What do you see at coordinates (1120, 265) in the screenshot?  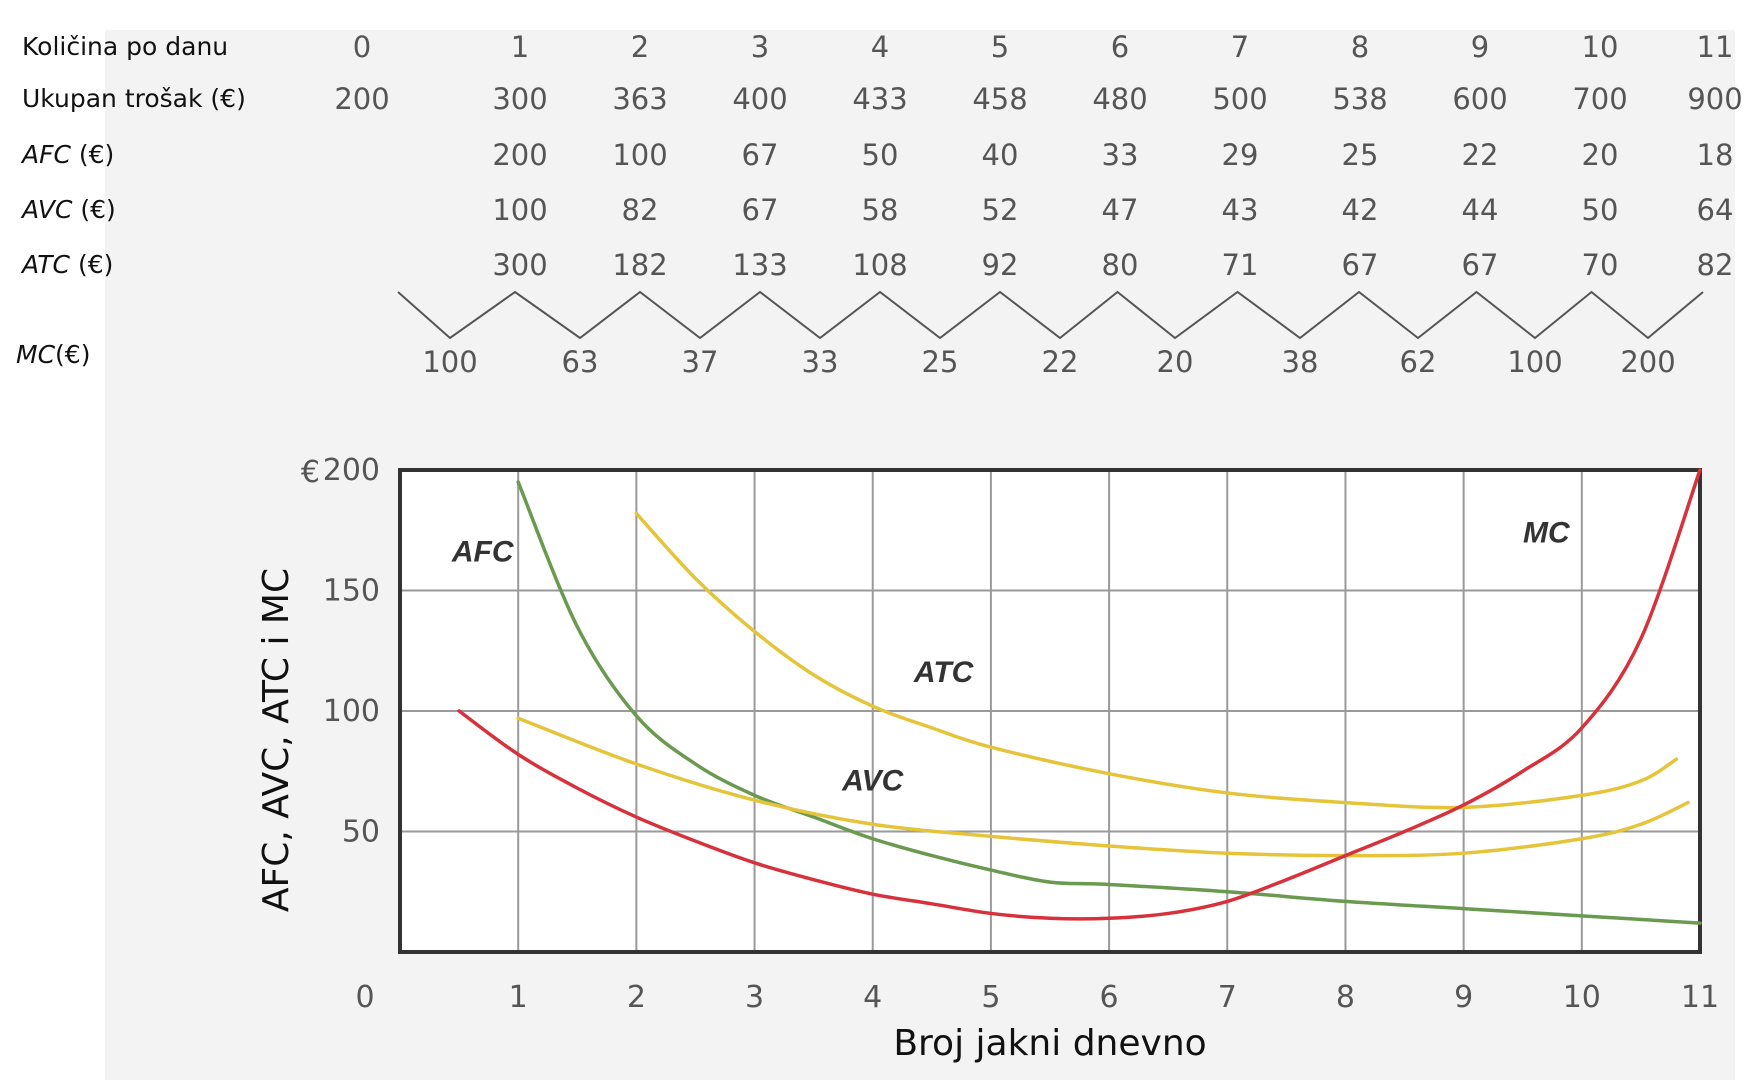 I see `table-cell: 80` at bounding box center [1120, 265].